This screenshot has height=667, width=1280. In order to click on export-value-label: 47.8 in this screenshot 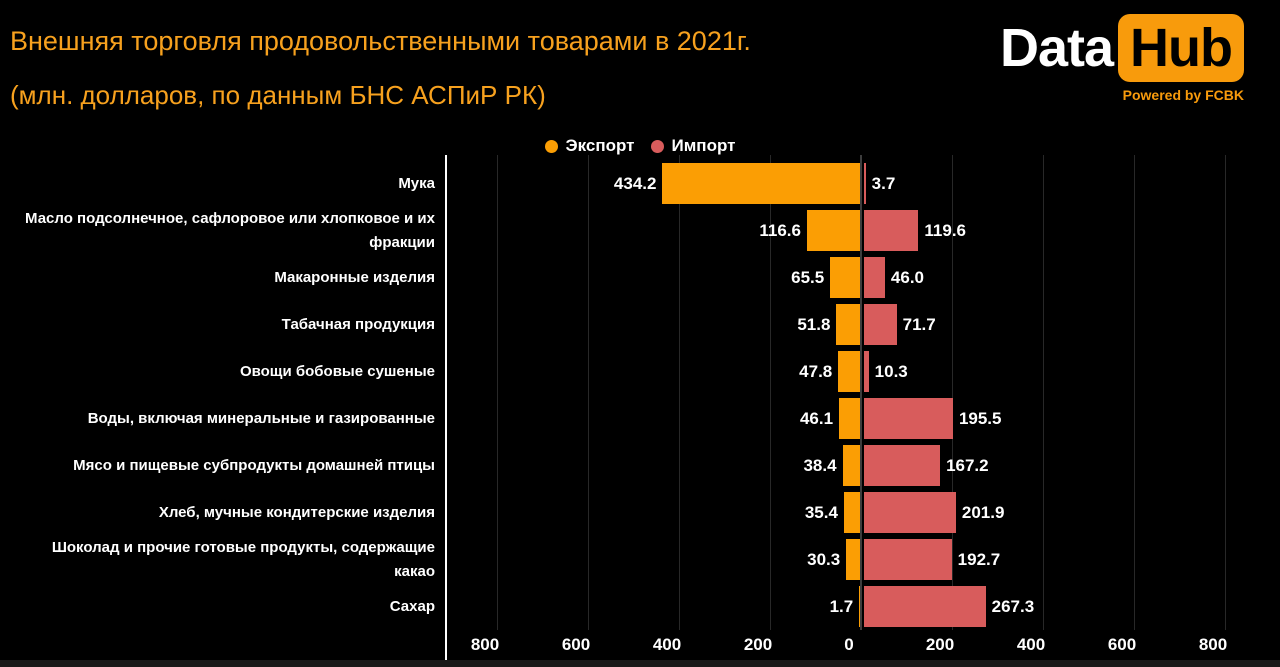, I will do `click(816, 371)`.